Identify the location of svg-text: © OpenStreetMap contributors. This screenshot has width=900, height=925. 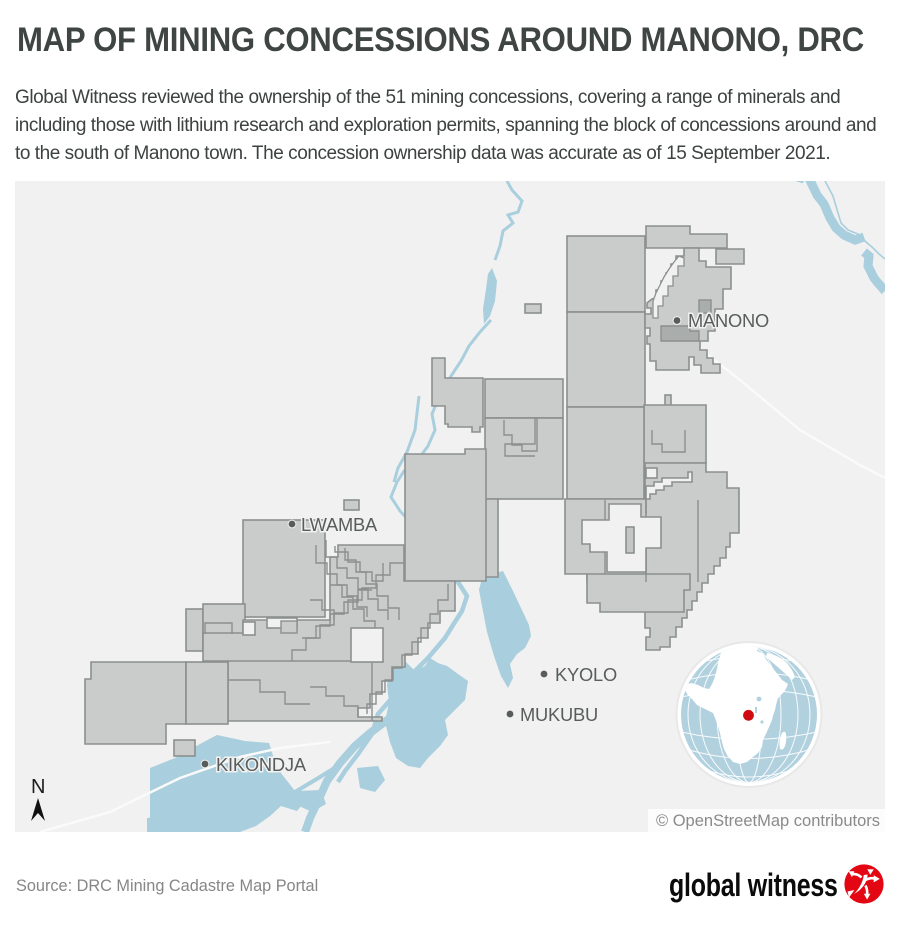
(768, 821).